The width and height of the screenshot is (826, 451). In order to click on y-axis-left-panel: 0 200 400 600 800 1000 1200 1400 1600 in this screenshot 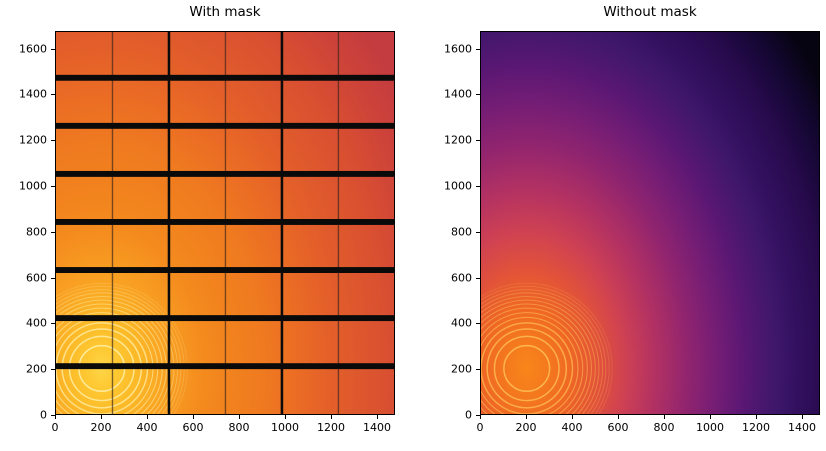, I will do `click(28, 226)`.